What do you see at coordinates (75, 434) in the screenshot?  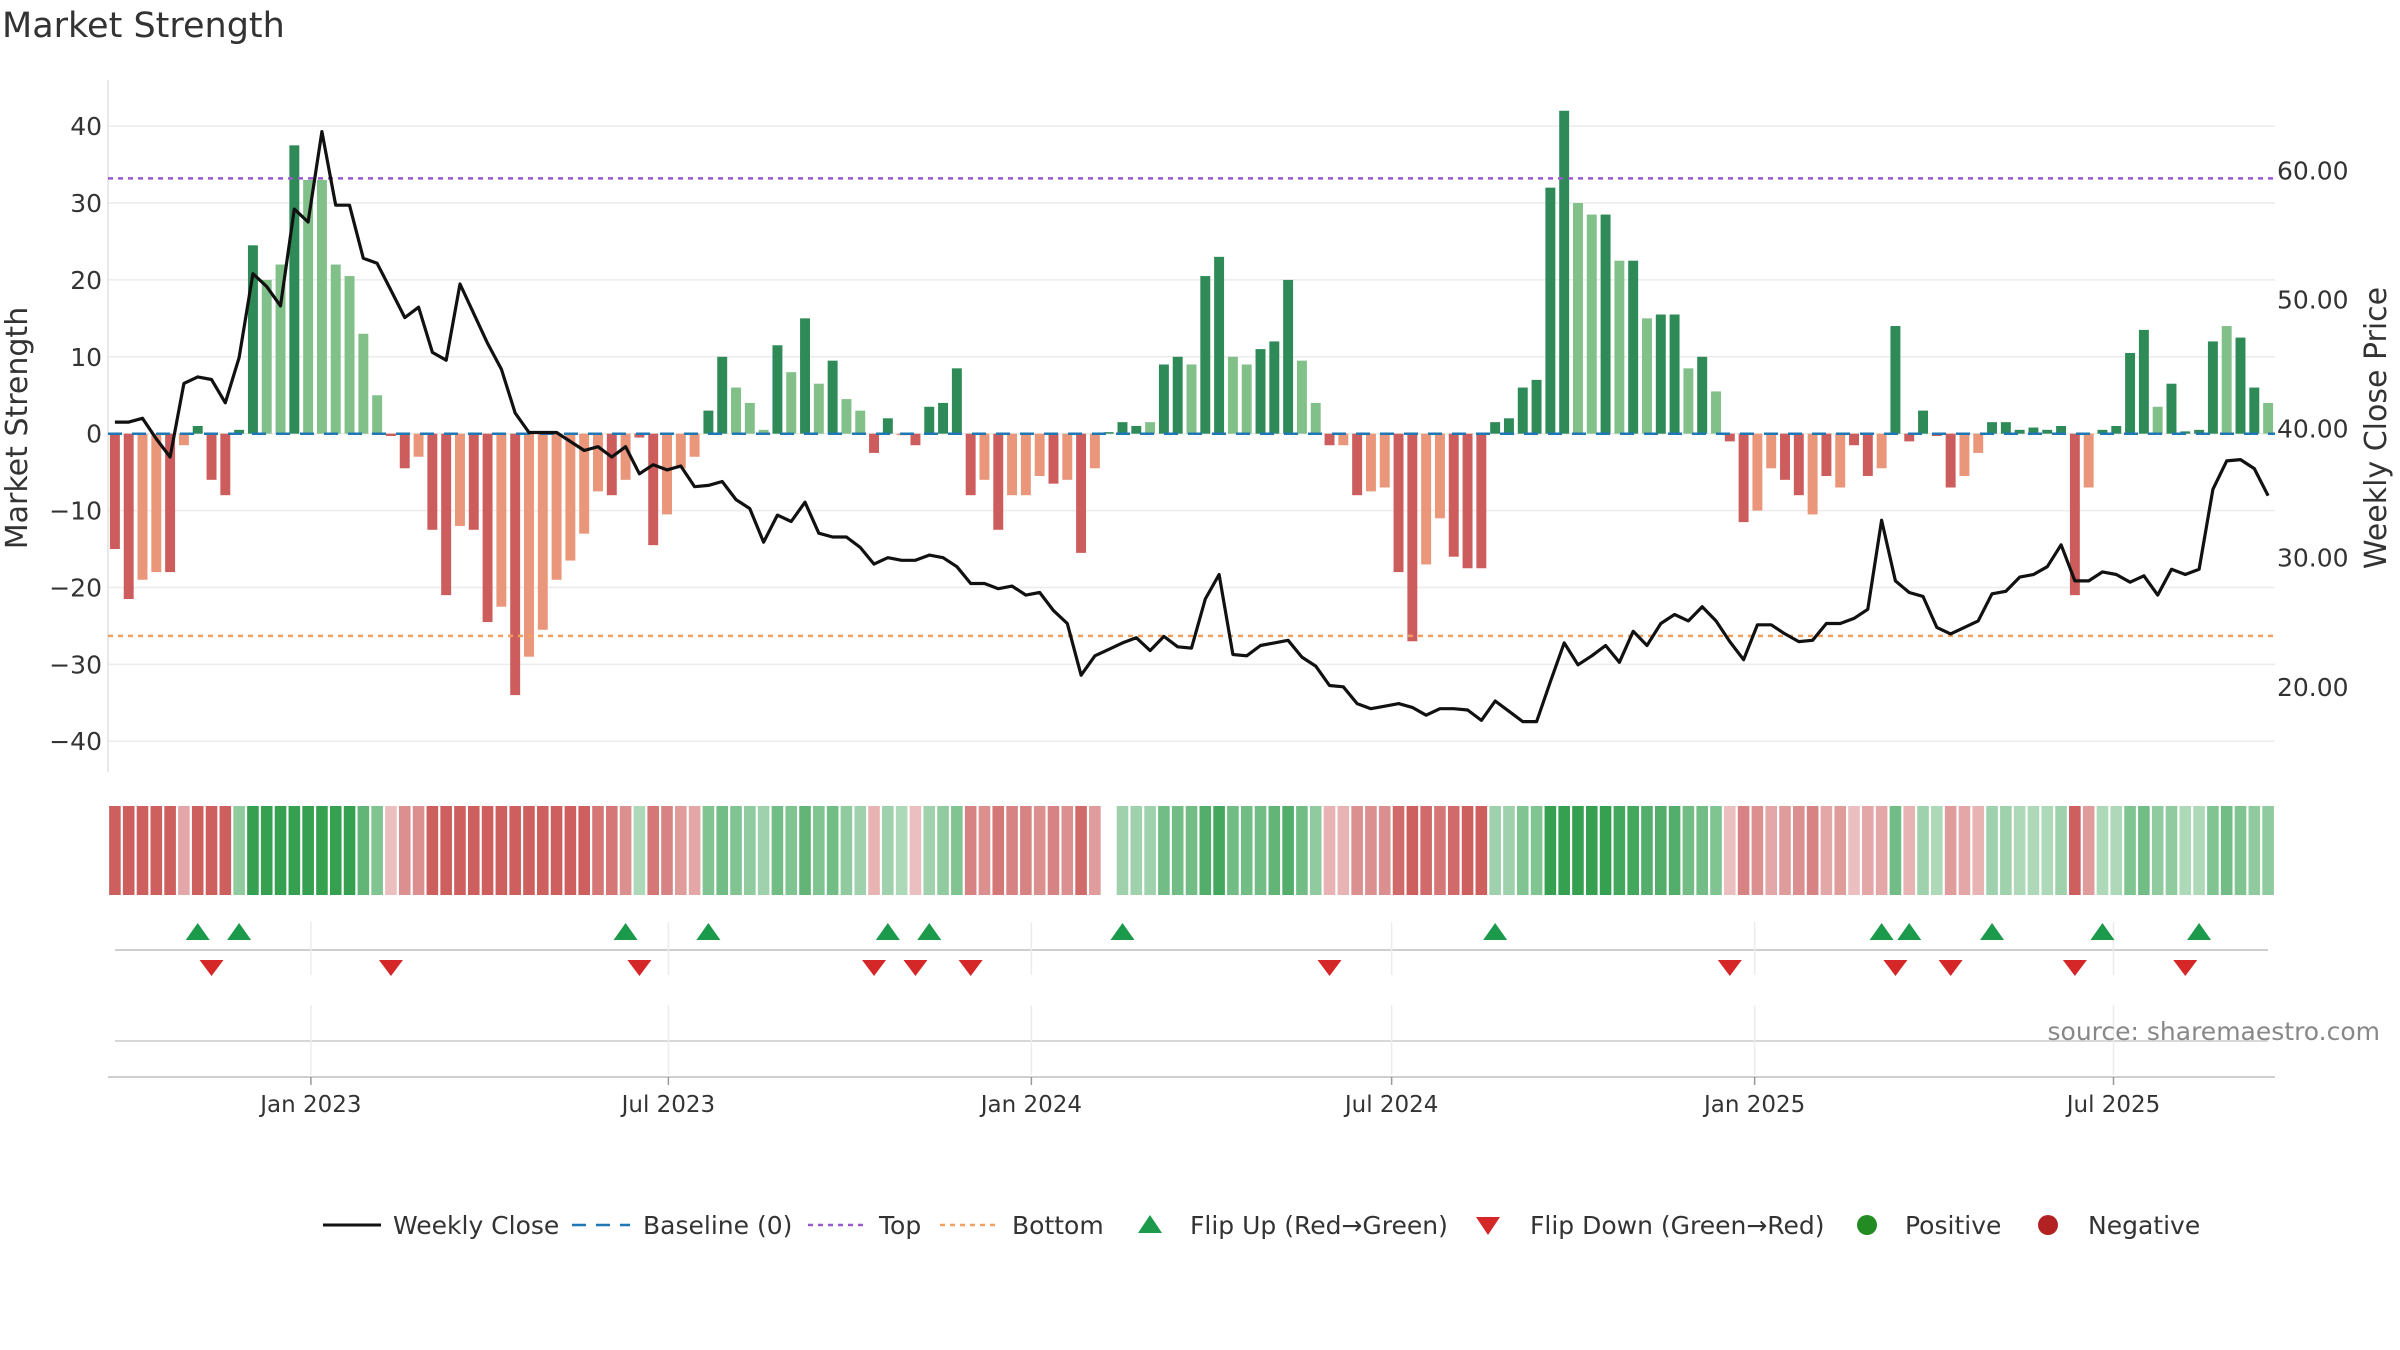 I see `y-axis-left: 40 30 20 10 0 −10 −20 −30 −40` at bounding box center [75, 434].